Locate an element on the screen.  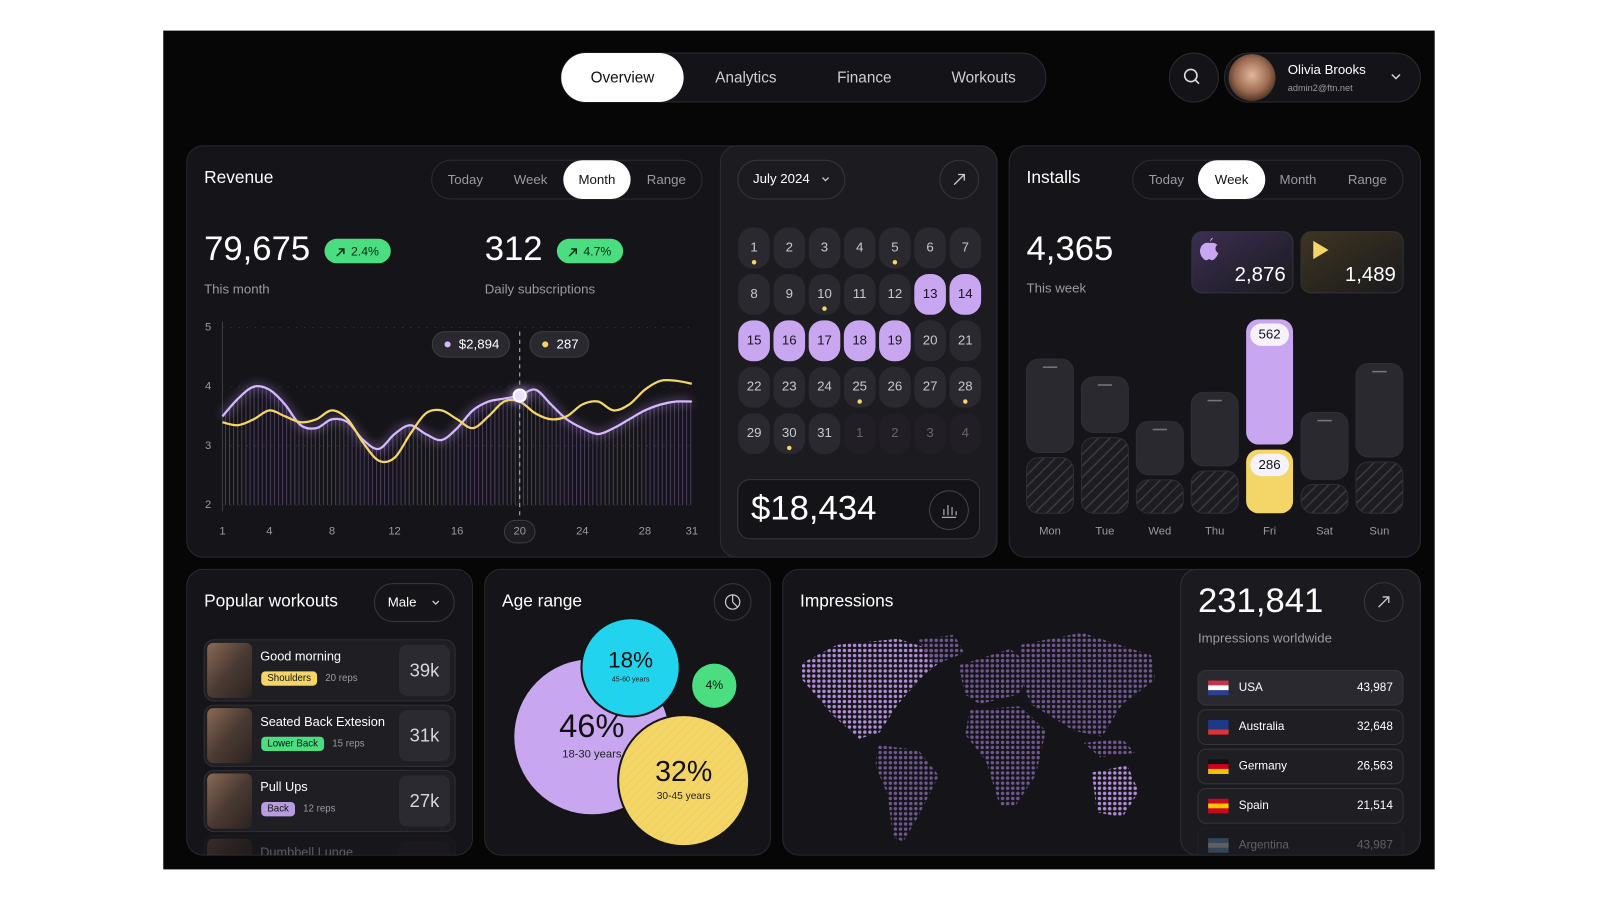
ios-installs: 2,876 is located at coordinates (1260, 275).